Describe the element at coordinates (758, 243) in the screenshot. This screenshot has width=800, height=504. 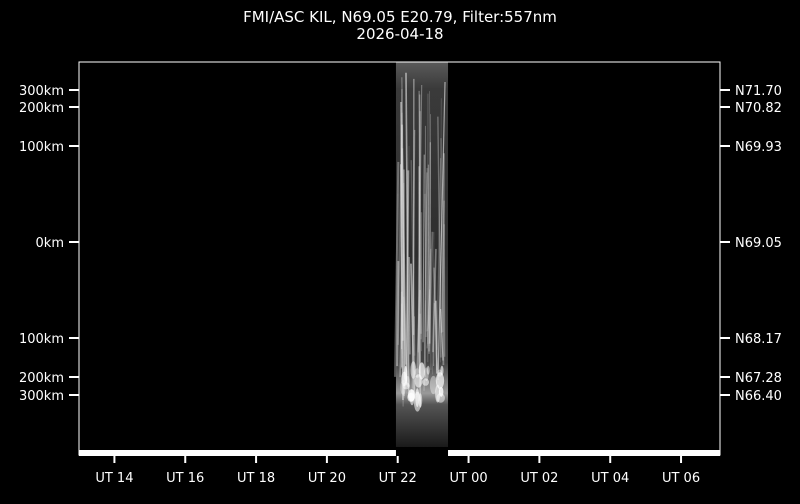
I see `y-tick-label-latitude: N69.05` at that location.